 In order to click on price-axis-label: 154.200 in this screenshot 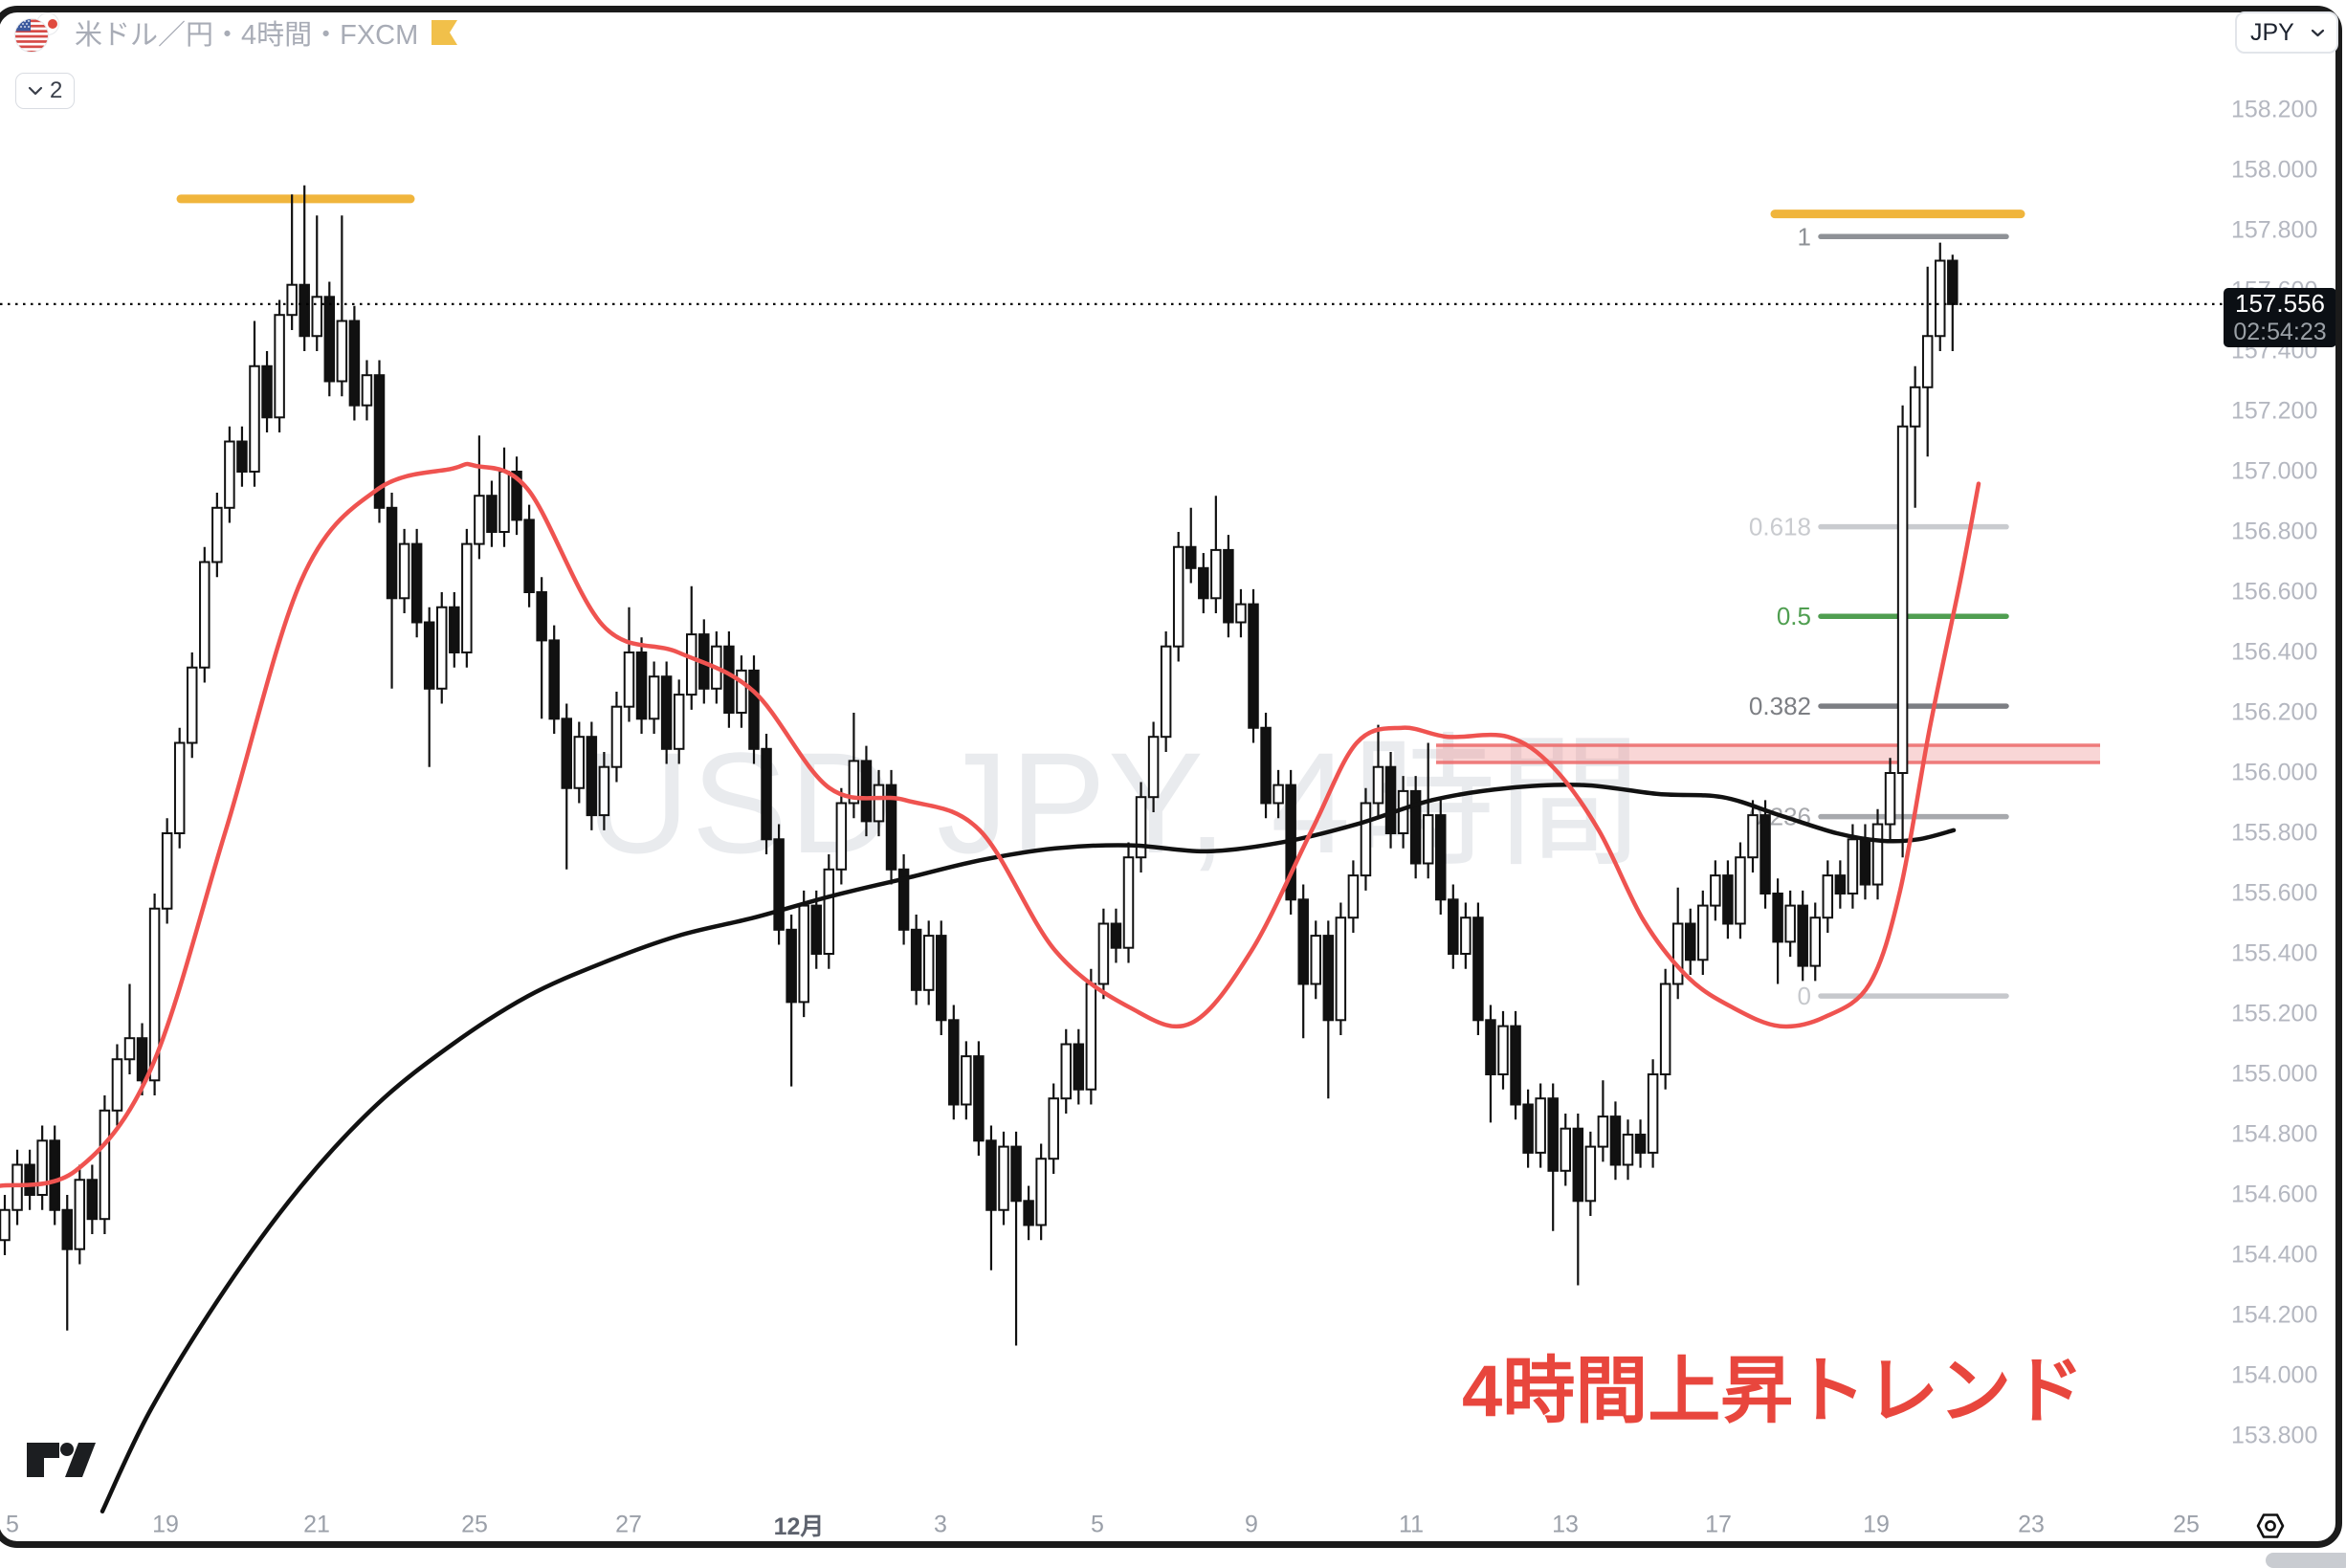, I will do `click(2274, 1315)`.